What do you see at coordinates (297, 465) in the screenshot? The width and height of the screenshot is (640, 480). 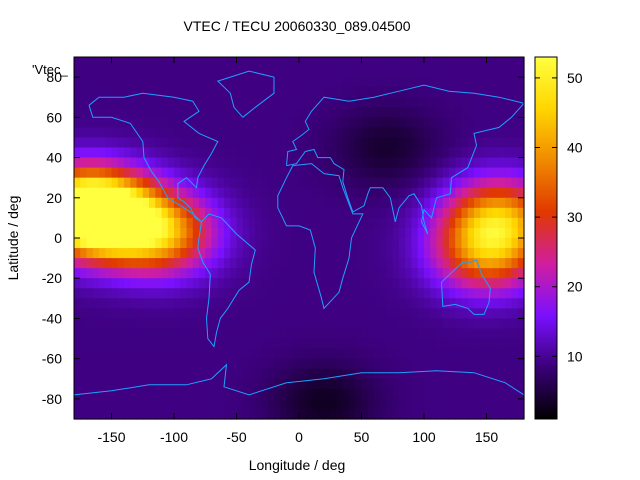 I see `x-axis-label: Longitude / deg` at bounding box center [297, 465].